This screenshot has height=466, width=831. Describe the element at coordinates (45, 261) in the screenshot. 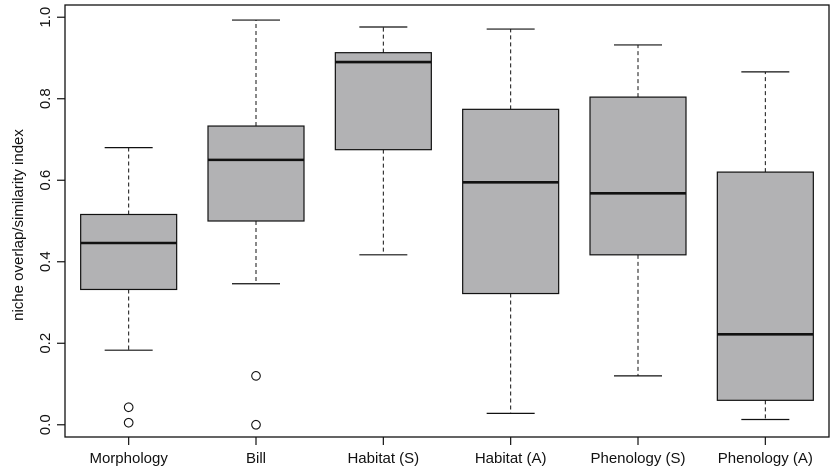

I see `y-tick-label: 0.4` at that location.